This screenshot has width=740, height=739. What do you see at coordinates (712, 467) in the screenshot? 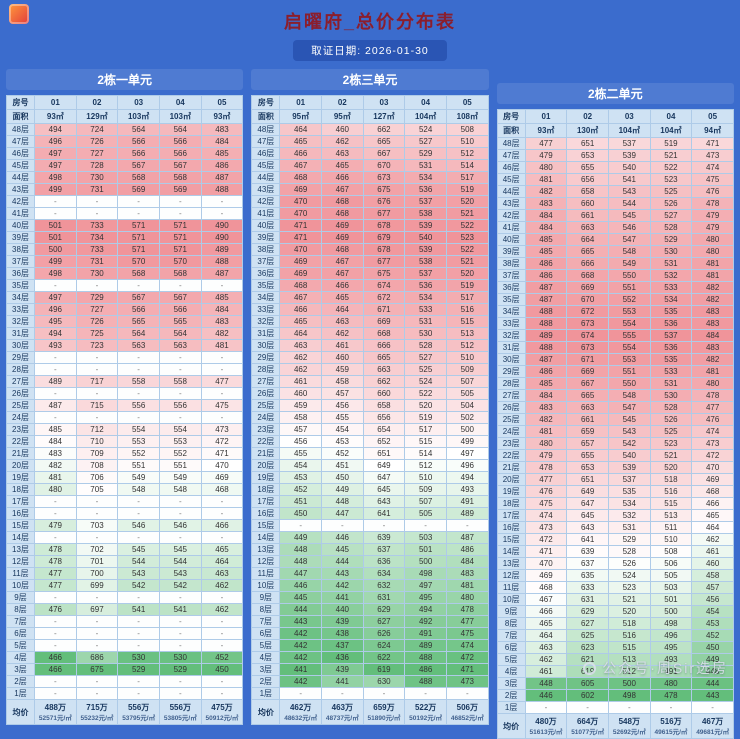
I see `price-cell: 470` at bounding box center [712, 467].